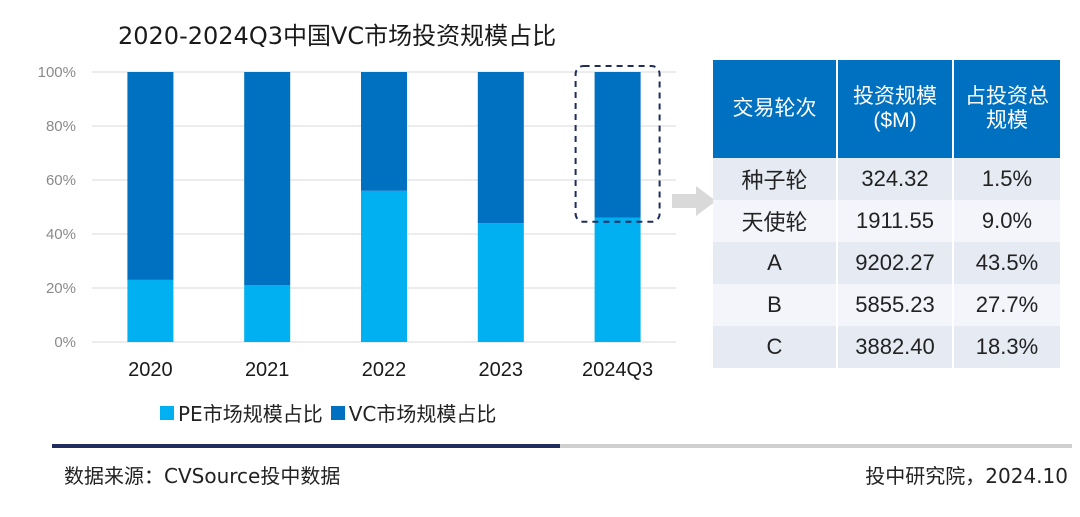 Image resolution: width=1080 pixels, height=517 pixels. Describe the element at coordinates (422, 414) in the screenshot. I see `legend-label-vc: VC市场规模占比` at that location.